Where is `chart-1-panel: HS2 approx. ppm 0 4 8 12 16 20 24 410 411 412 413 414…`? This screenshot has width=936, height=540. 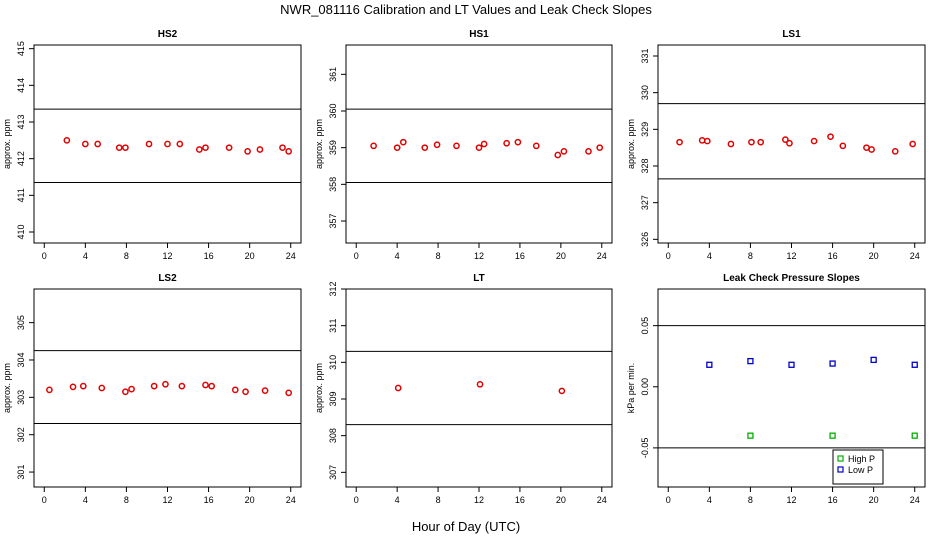
chart-1-panel: HS2 approx. ppm 0 4 8 12 16 20 24 410 411 412 413 414… is located at coordinates (152, 145).